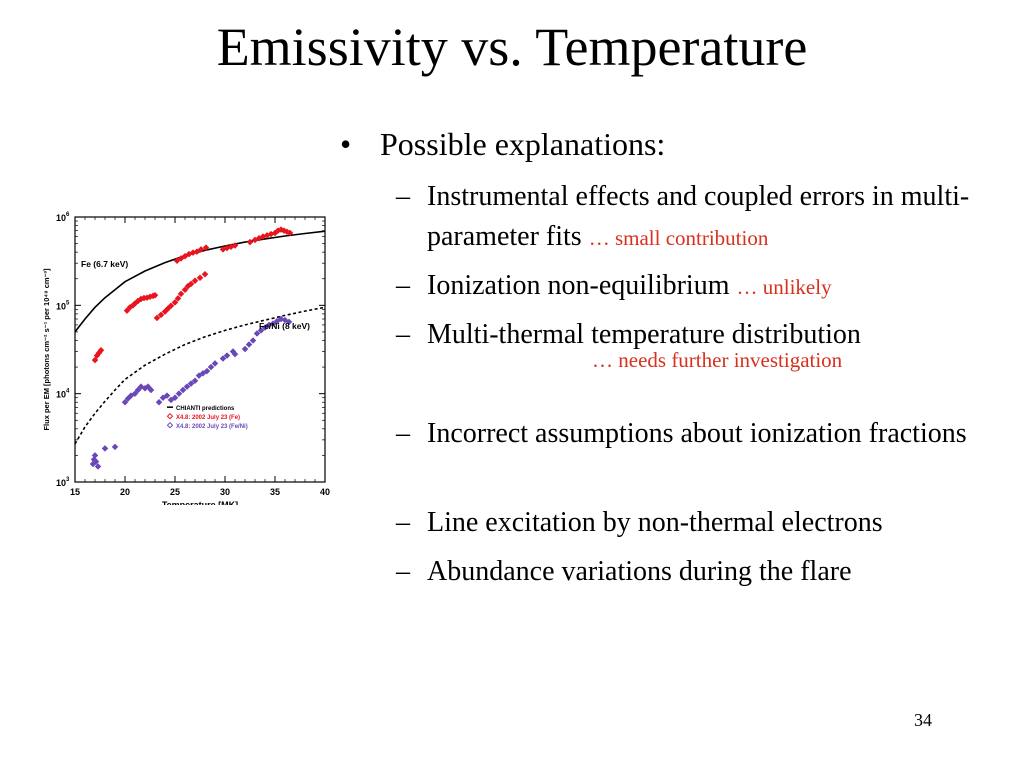 The width and height of the screenshot is (1024, 768). What do you see at coordinates (578, 285) in the screenshot?
I see `sub-item-text: Ionization non-equilibrium` at bounding box center [578, 285].